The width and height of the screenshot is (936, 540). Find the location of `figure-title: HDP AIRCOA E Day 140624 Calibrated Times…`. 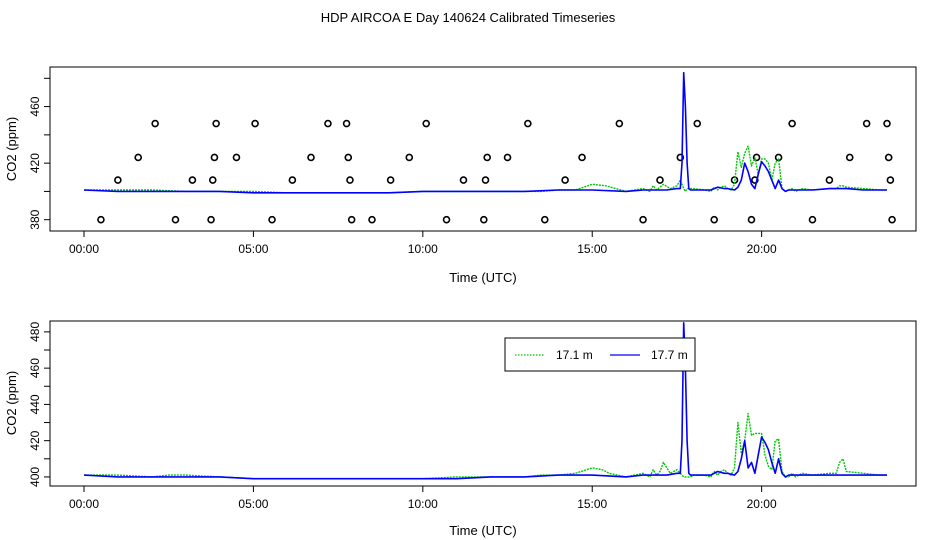

figure-title: HDP AIRCOA E Day 140624 Calibrated Times… is located at coordinates (468, 17).